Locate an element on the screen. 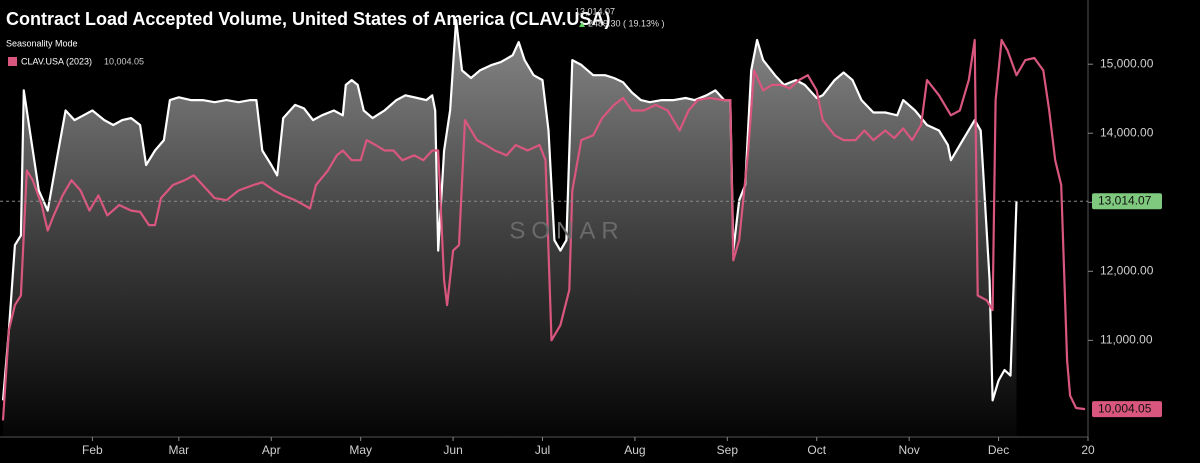 Image resolution: width=1200 pixels, height=463 pixels. watermark: SONAR is located at coordinates (566, 230).